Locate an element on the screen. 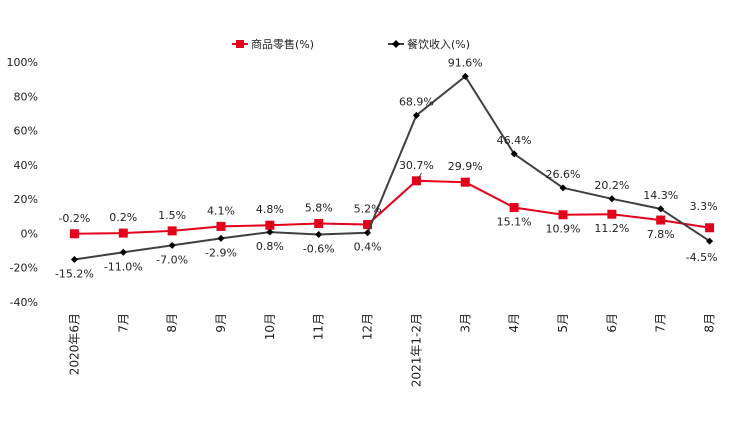 The width and height of the screenshot is (744, 422). data-label-retail: 29.9% is located at coordinates (465, 166).